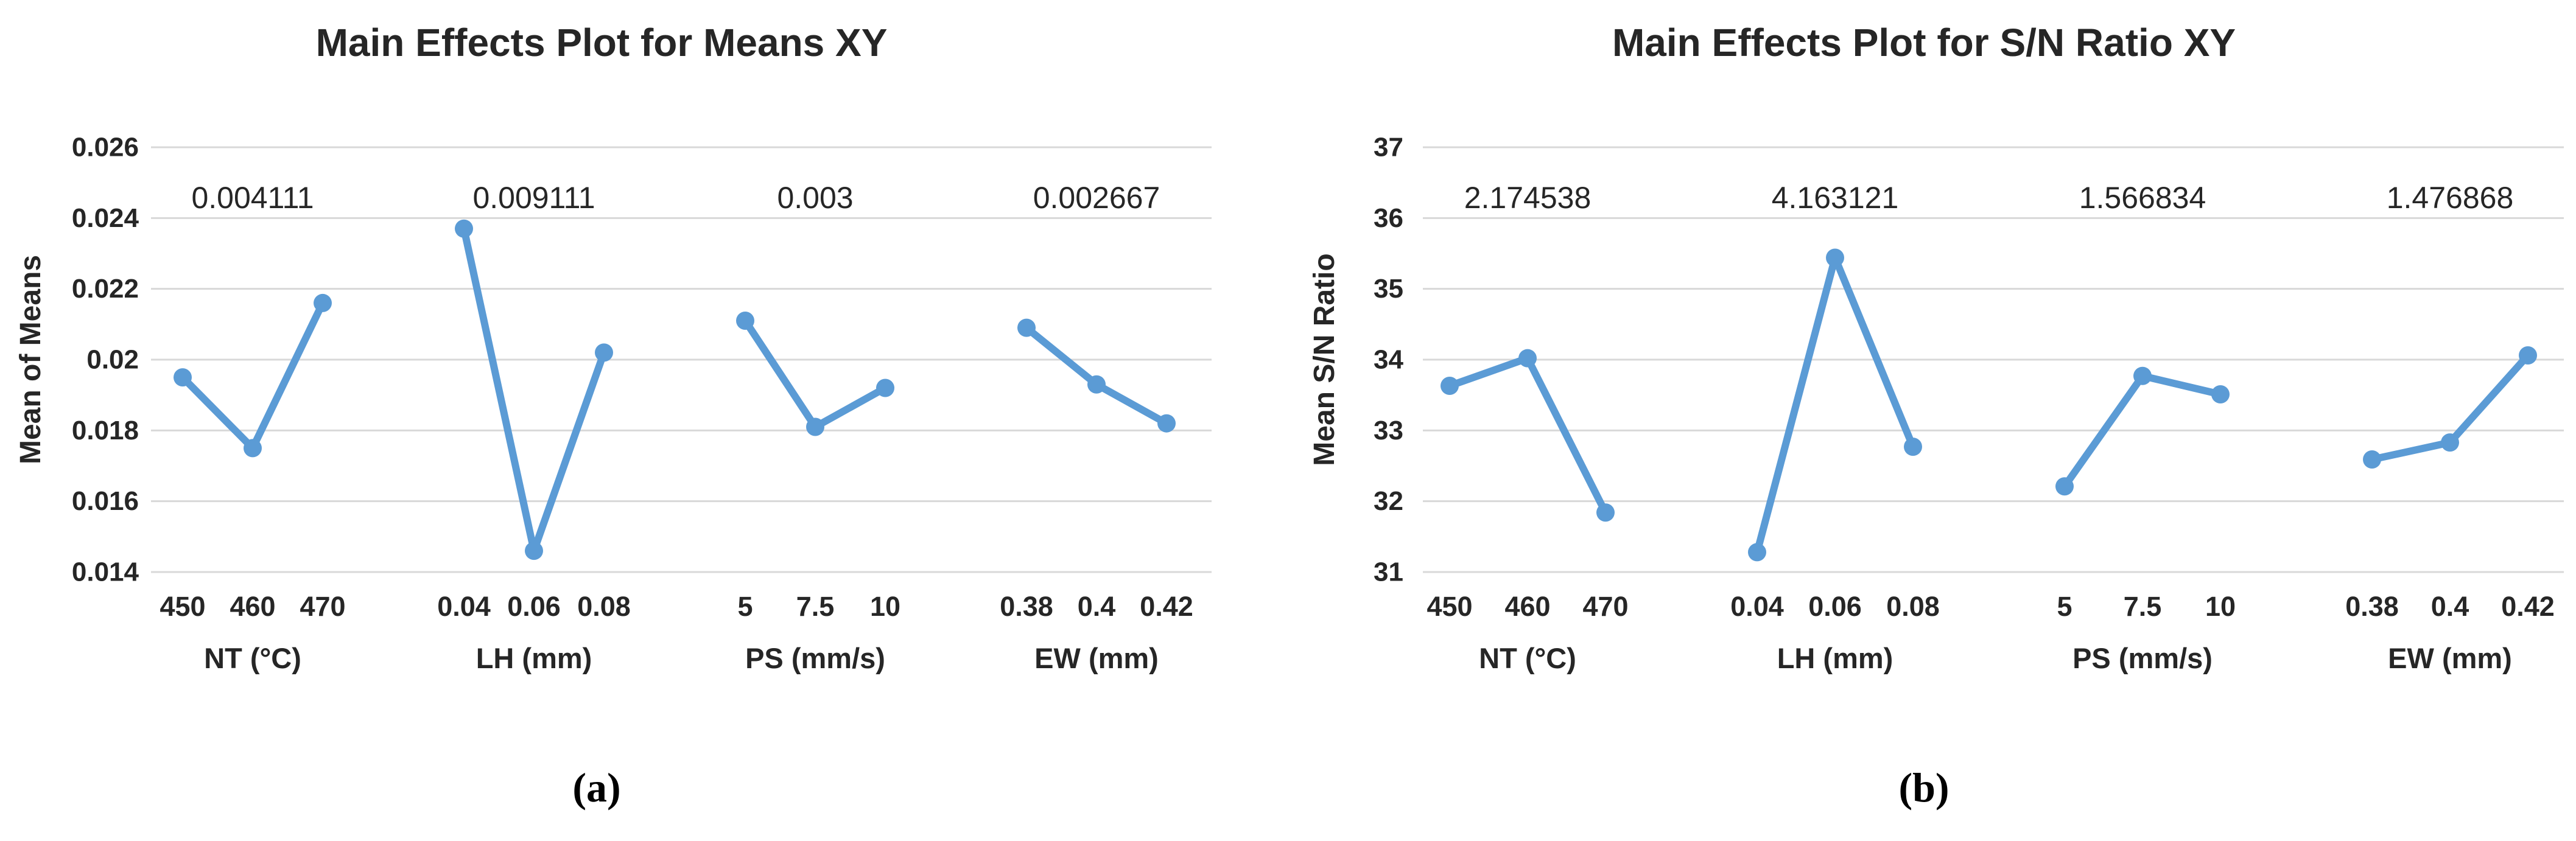 Image resolution: width=2576 pixels, height=841 pixels. I want to click on y-axis-title: Mean of Means, so click(31, 359).